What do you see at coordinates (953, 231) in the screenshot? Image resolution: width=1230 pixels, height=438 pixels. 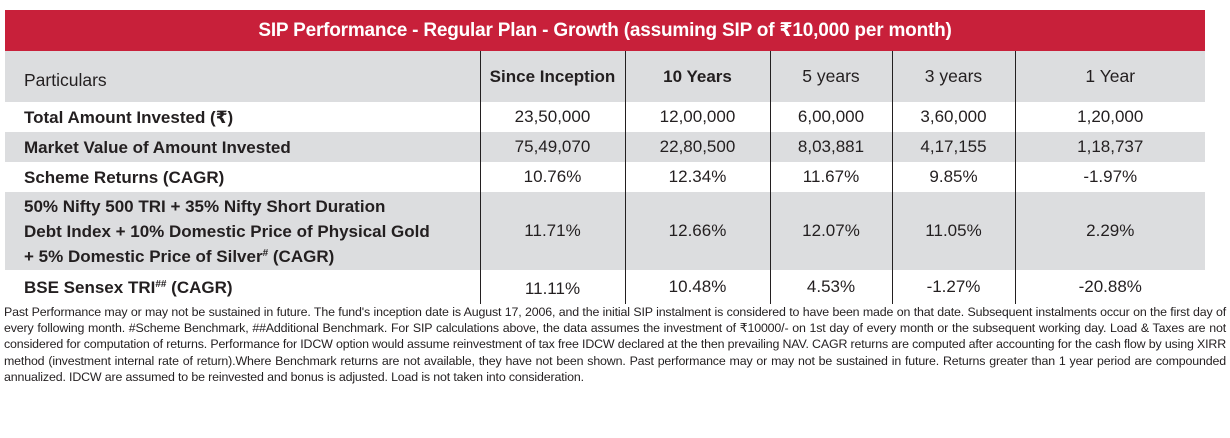 I see `cell-3-years: 11.05%` at bounding box center [953, 231].